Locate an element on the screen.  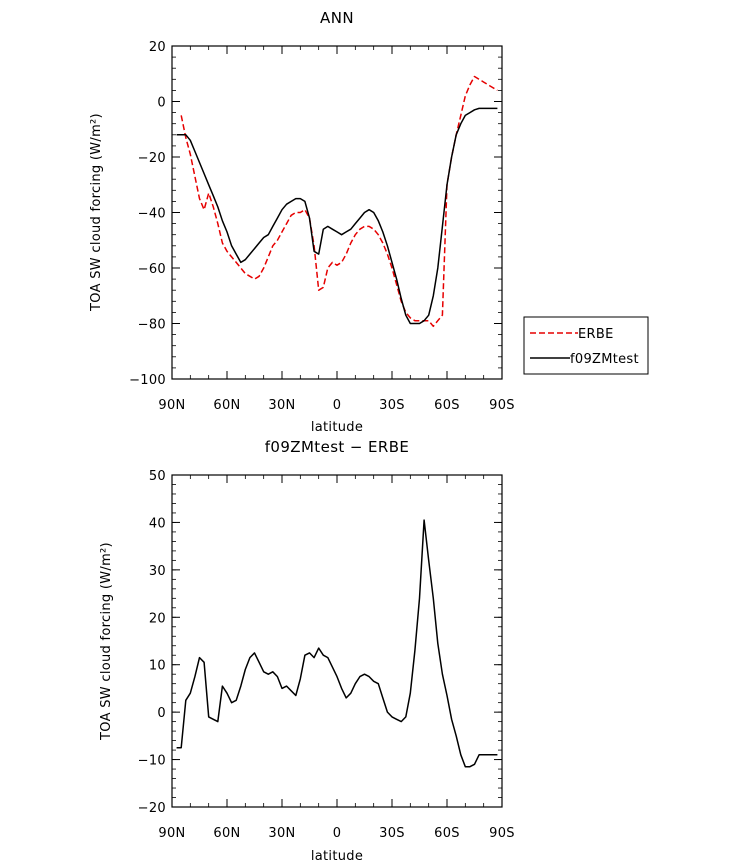
top-x-axis-label: latitude is located at coordinates (337, 427).